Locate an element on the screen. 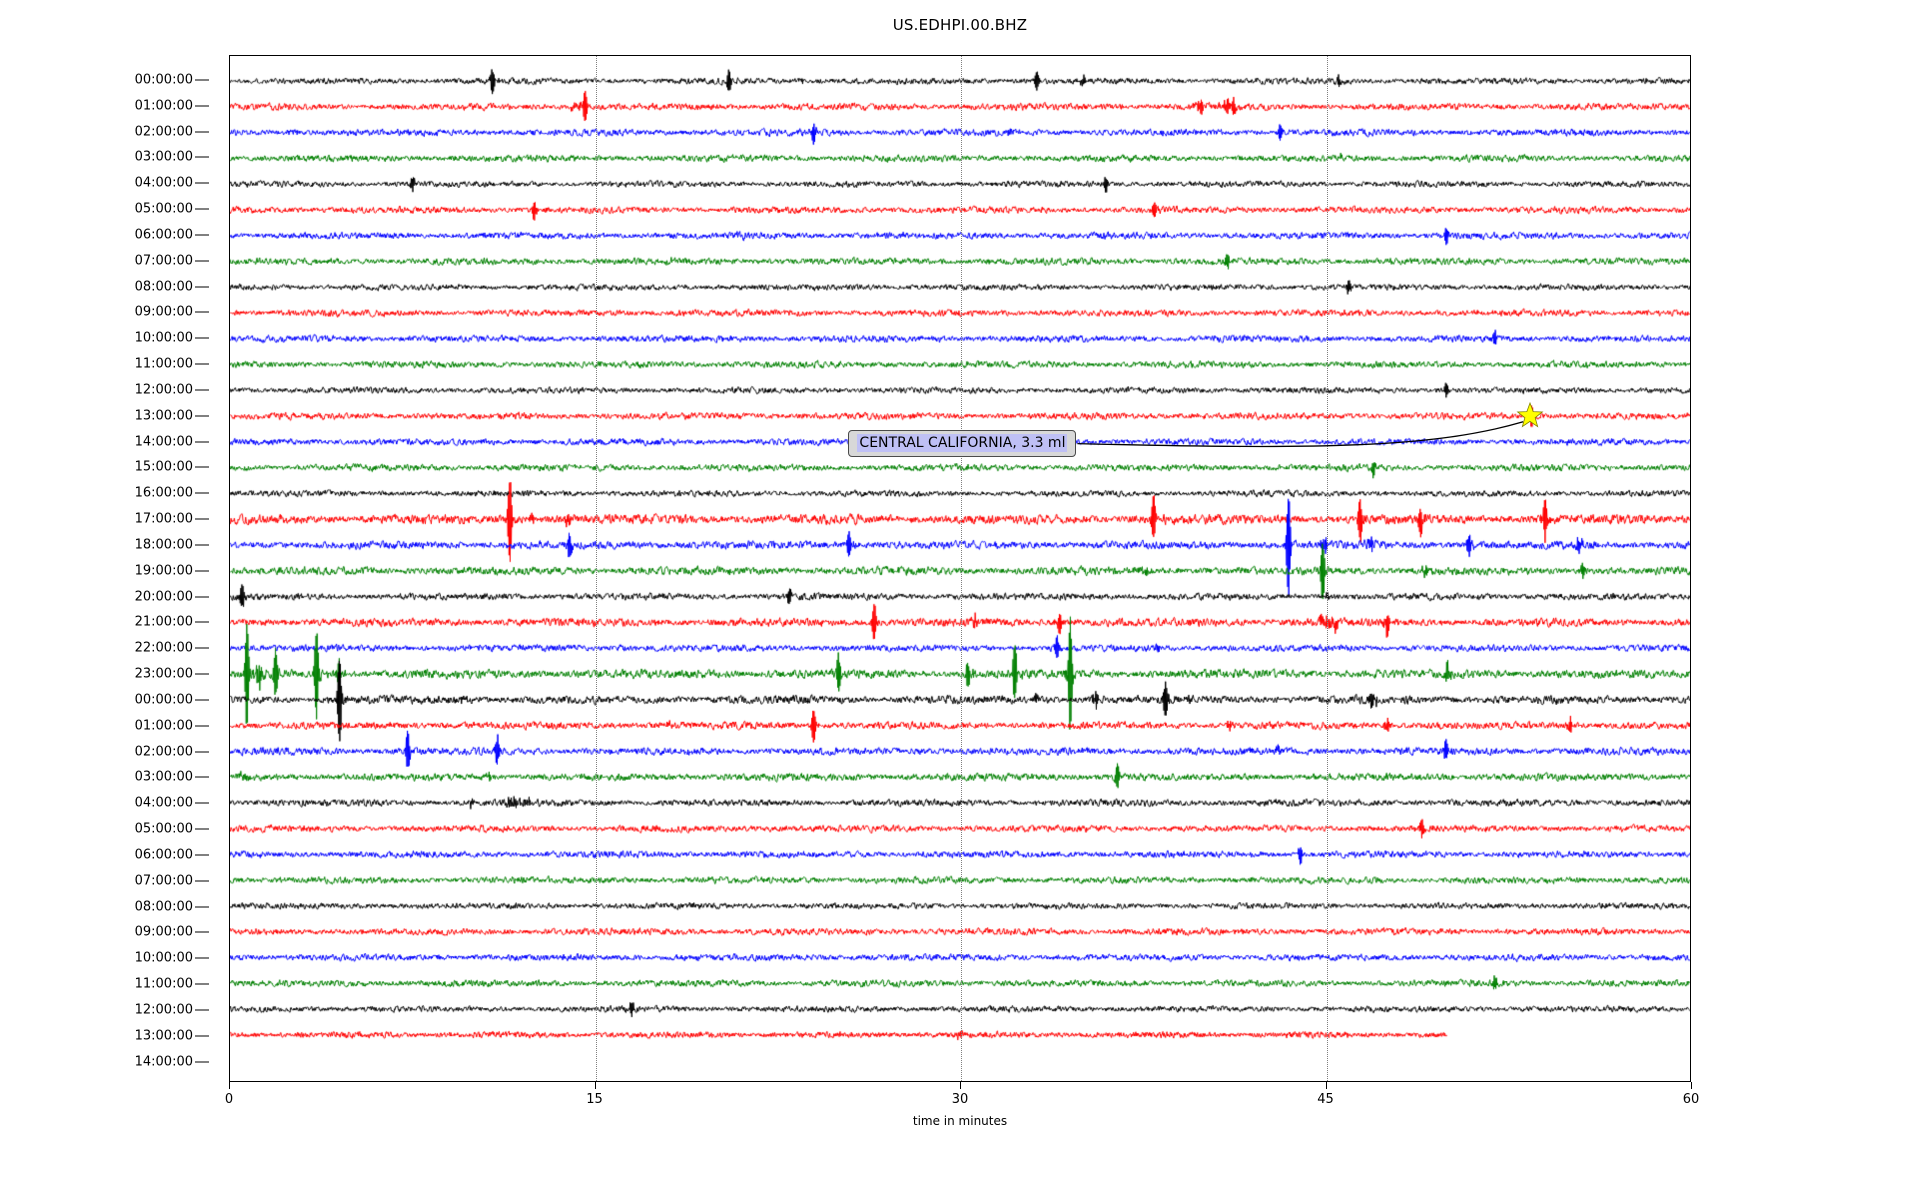 Image resolution: width=1920 pixels, height=1200 pixels. y-axis-tick-label: 23:00:00 is located at coordinates (163, 674).